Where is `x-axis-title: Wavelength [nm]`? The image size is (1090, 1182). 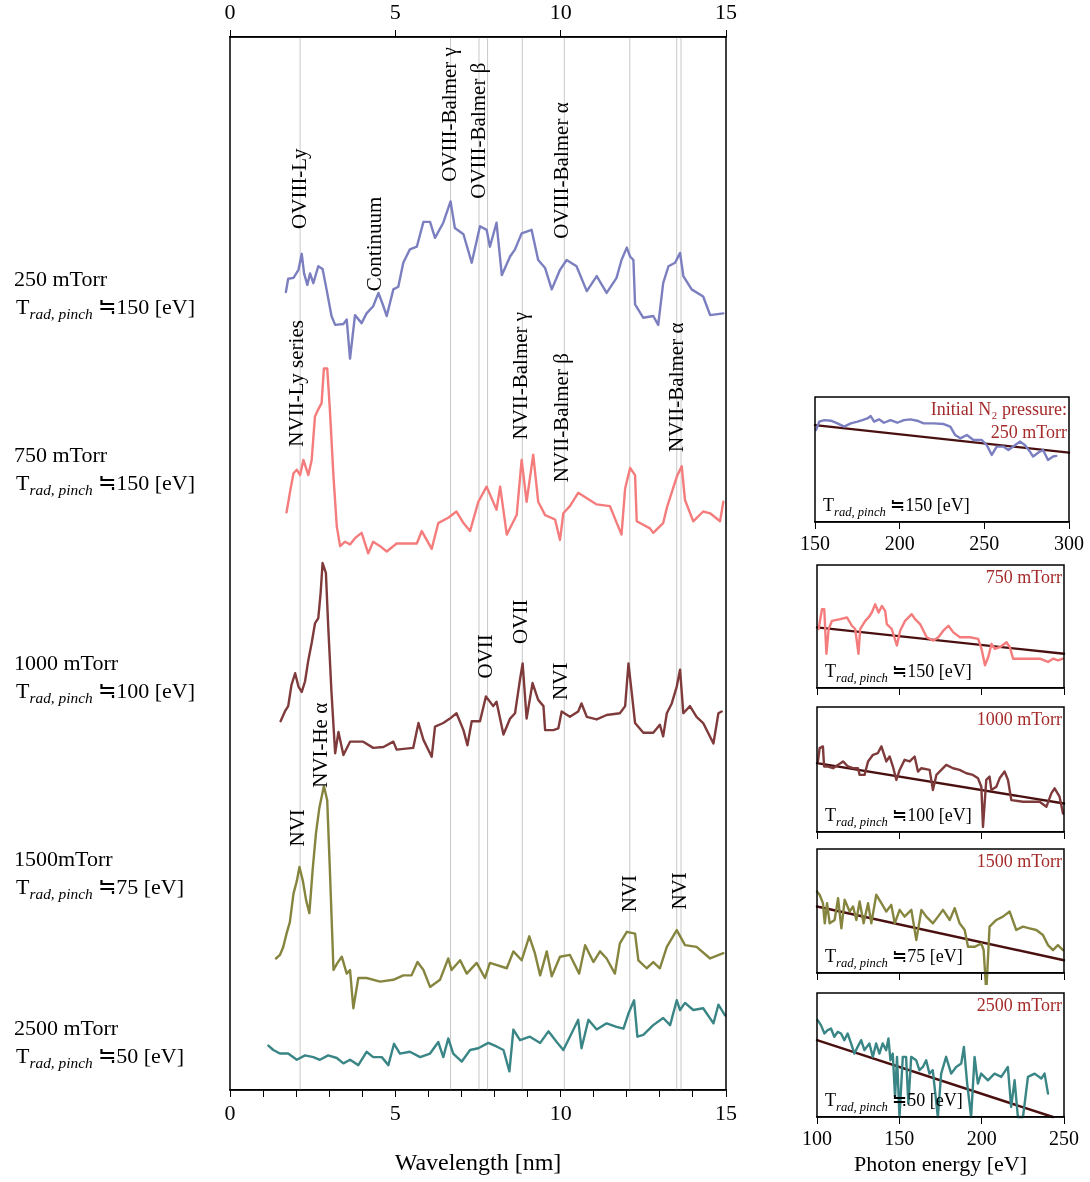
x-axis-title: Wavelength [nm] is located at coordinates (478, 1161).